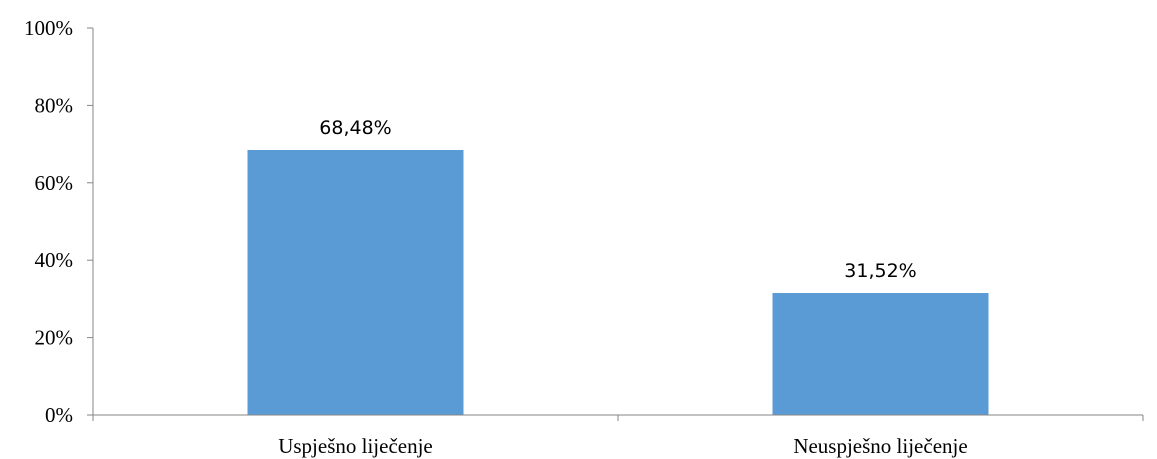 This screenshot has width=1157, height=459. What do you see at coordinates (880, 271) in the screenshot?
I see `bar-value-label: 31,52%` at bounding box center [880, 271].